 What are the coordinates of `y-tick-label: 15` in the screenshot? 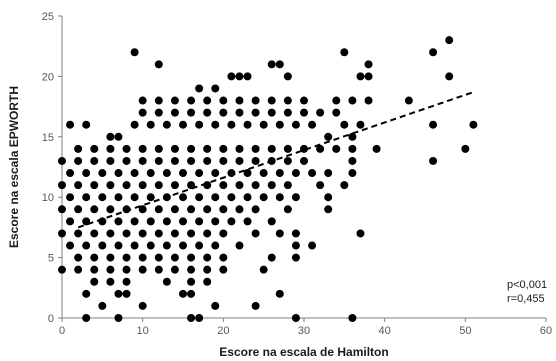 It's located at (48, 138).